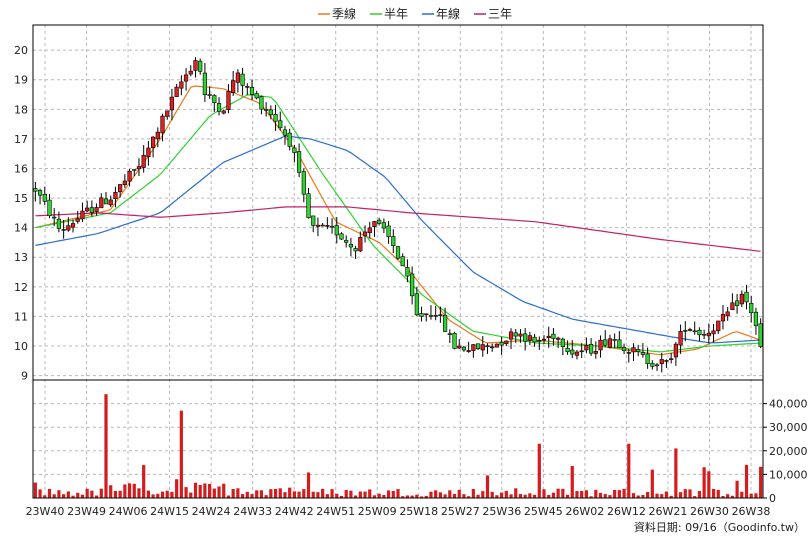  I want to click on x-tick-label: 26W21, so click(668, 511).